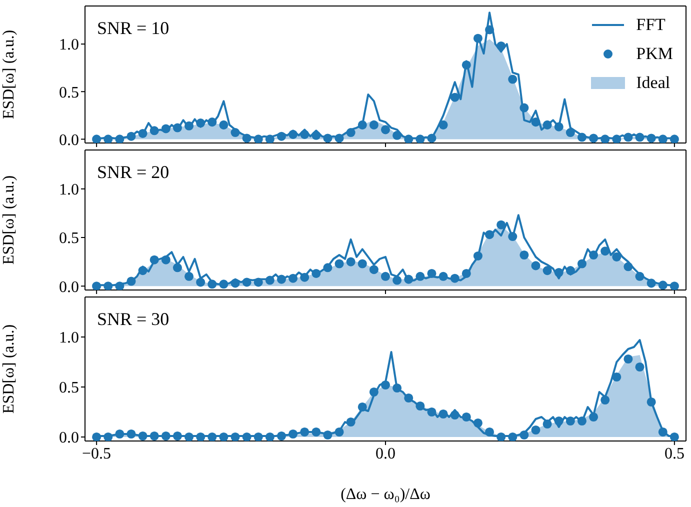 Image resolution: width=691 pixels, height=507 pixels. I want to click on legend-label: PKM, so click(654, 54).